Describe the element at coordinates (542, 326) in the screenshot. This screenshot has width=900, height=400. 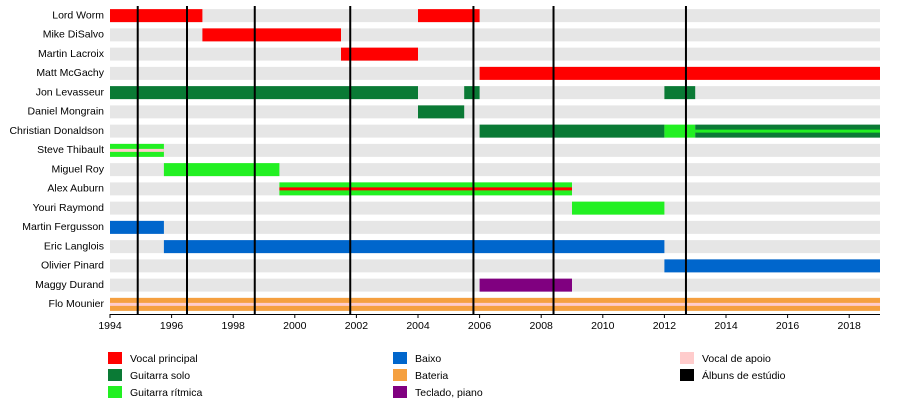
I see `x-tick-label: 2008` at that location.